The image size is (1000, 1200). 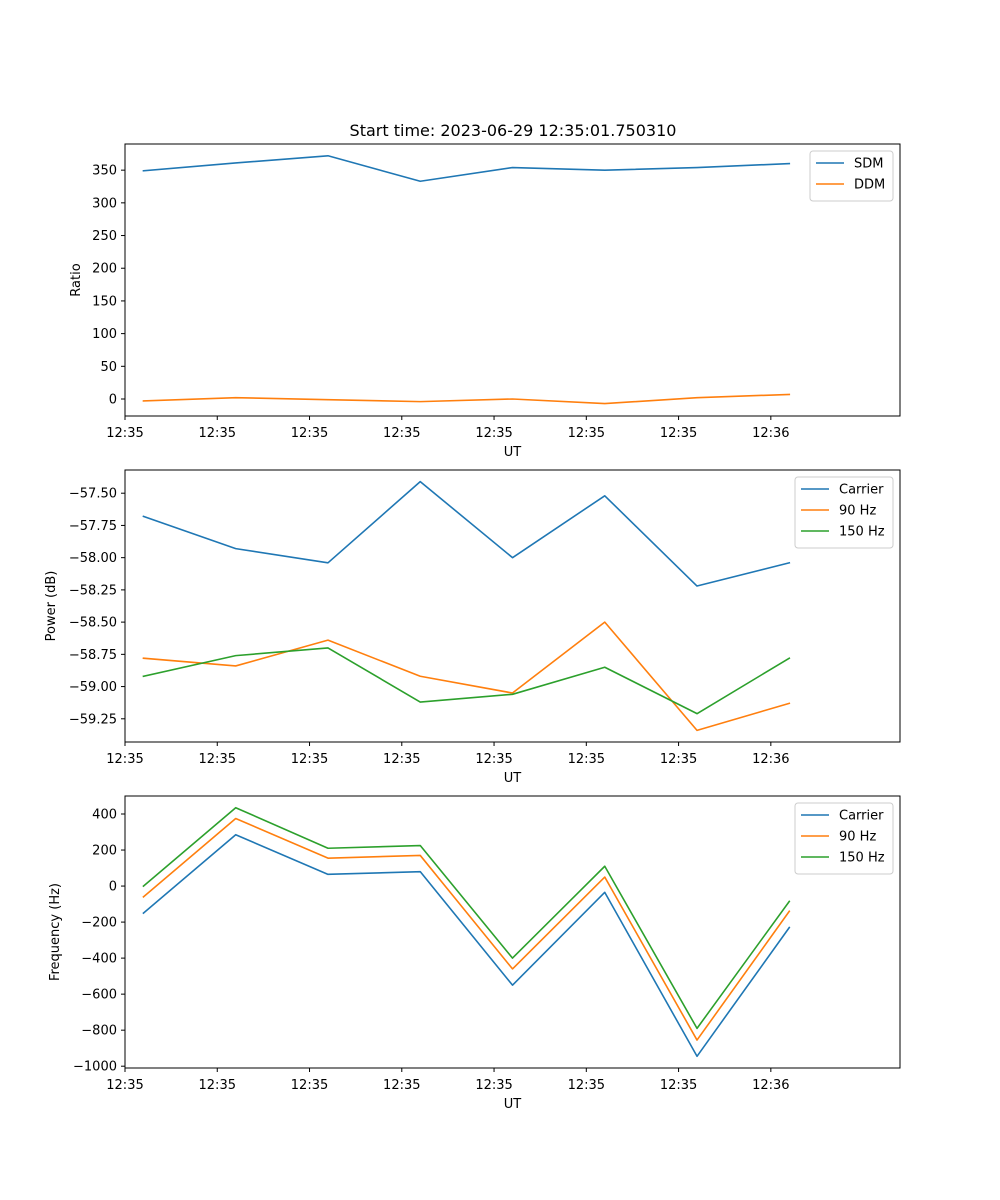 I want to click on y-tick-label: 50, so click(x=108, y=367).